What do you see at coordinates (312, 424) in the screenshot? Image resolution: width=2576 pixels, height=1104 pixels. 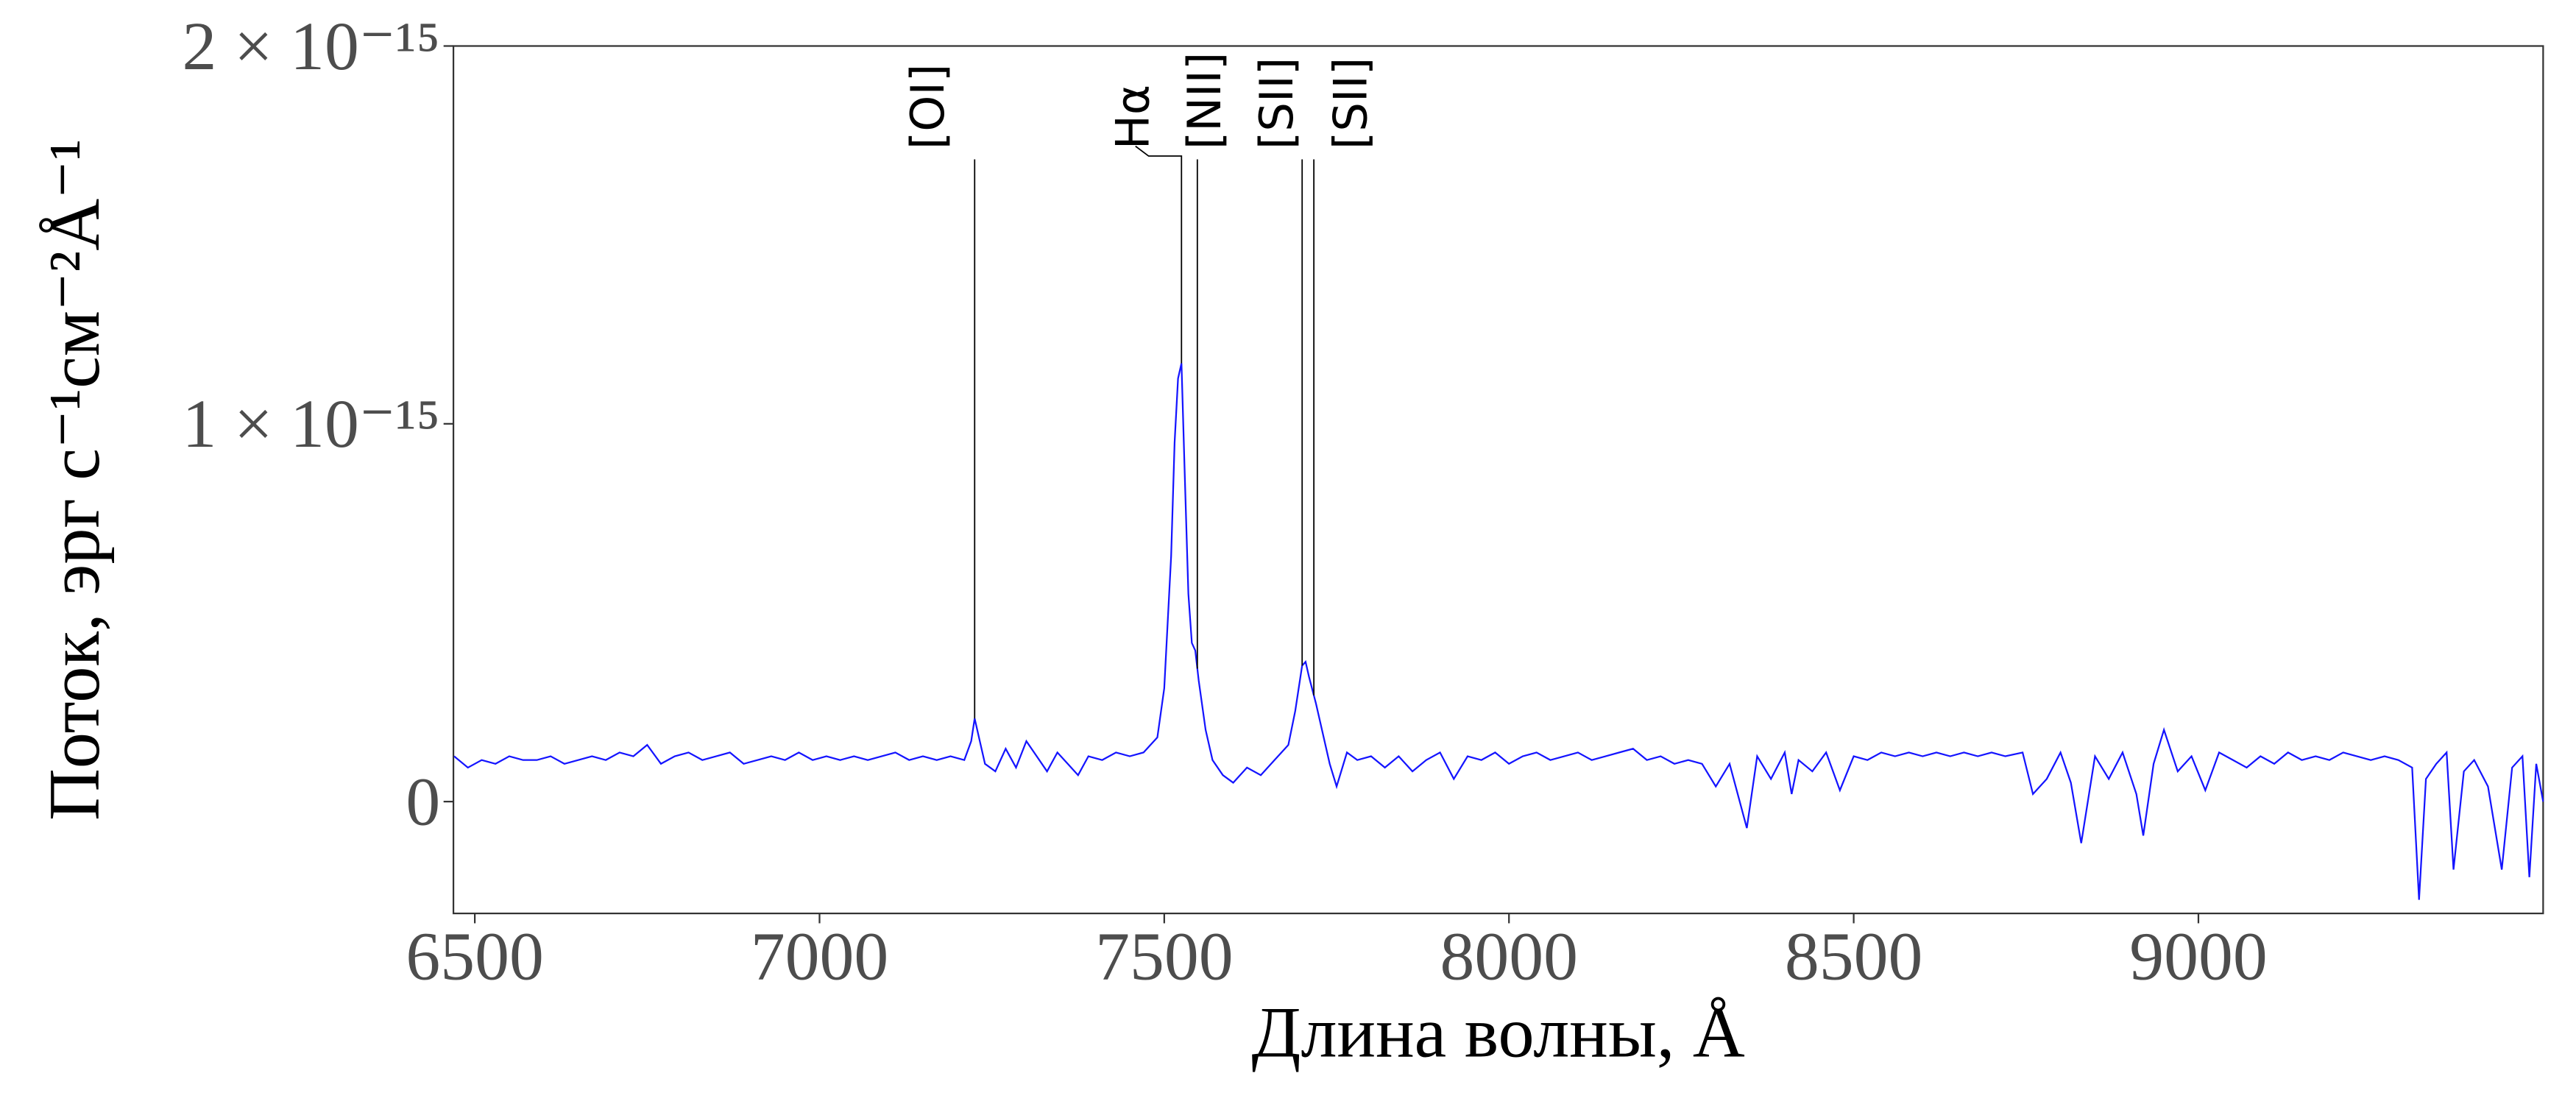 I see `y-tick-label: 1 × 10⁻¹⁵` at bounding box center [312, 424].